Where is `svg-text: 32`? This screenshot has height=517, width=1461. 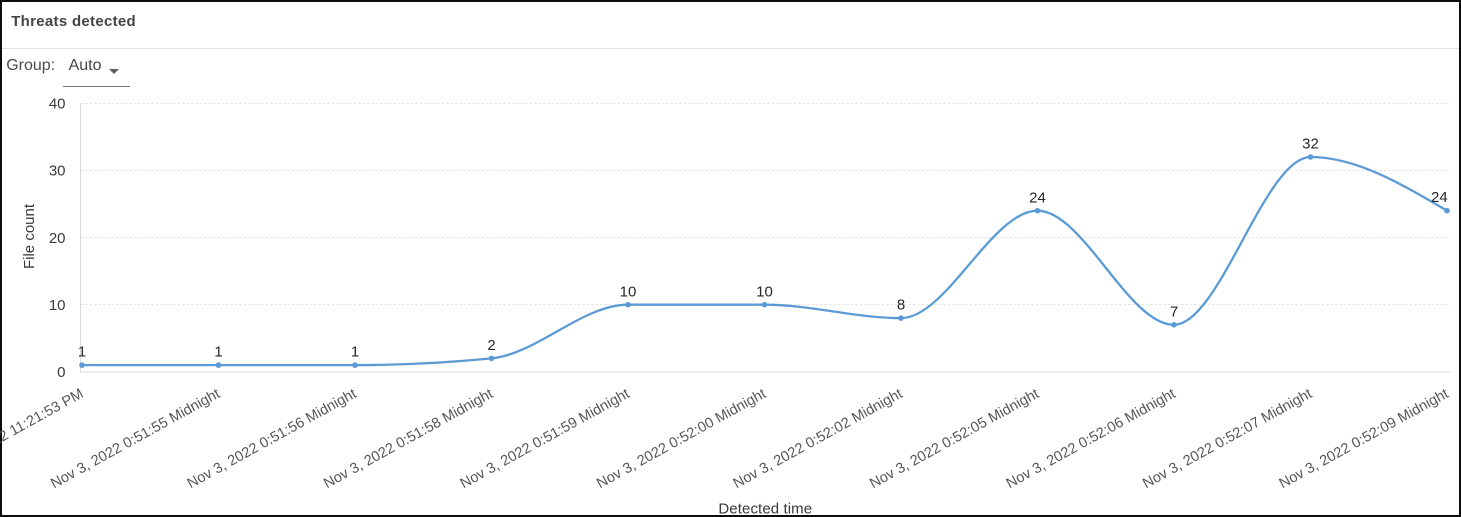 svg-text: 32 is located at coordinates (1310, 144).